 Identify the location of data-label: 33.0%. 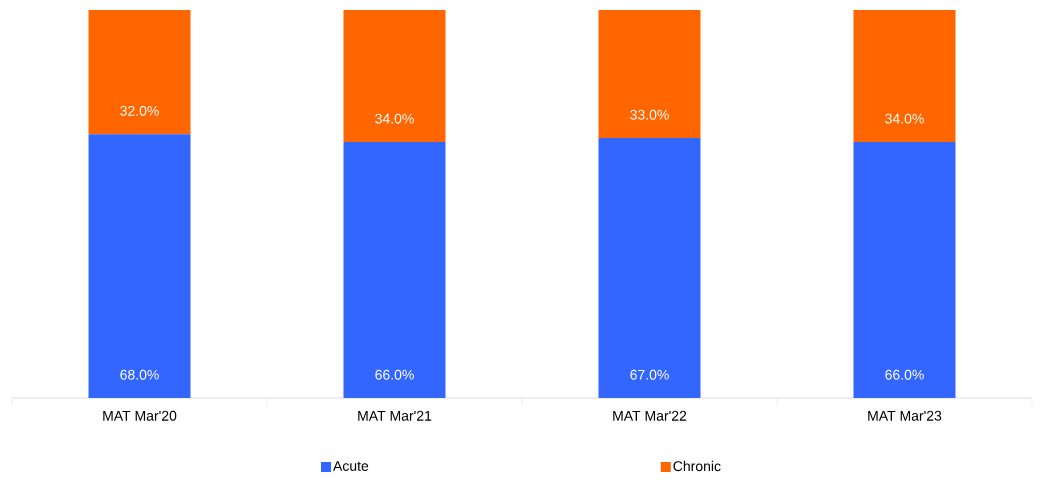
(649, 114).